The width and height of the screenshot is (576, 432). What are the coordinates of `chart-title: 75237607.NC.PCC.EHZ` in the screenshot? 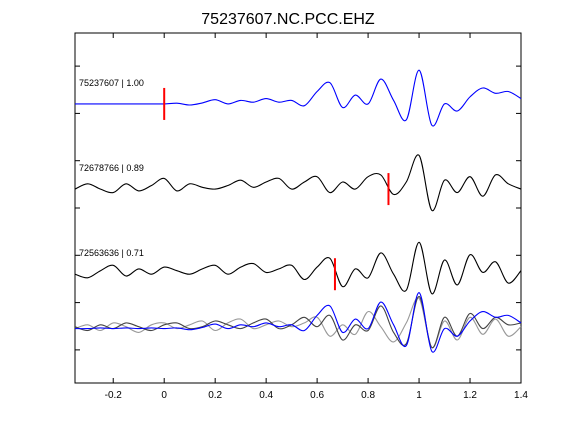 It's located at (288, 19).